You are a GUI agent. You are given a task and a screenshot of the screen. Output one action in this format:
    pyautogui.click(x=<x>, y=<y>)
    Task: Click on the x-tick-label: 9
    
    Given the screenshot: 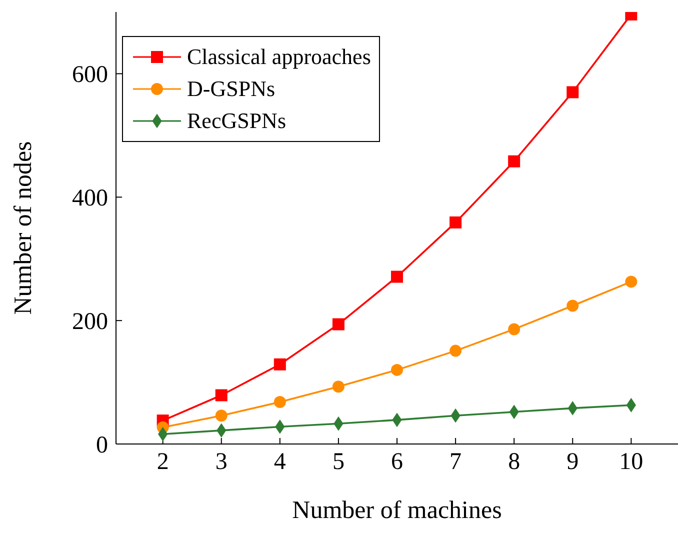 What is the action you would take?
    pyautogui.click(x=572, y=462)
    